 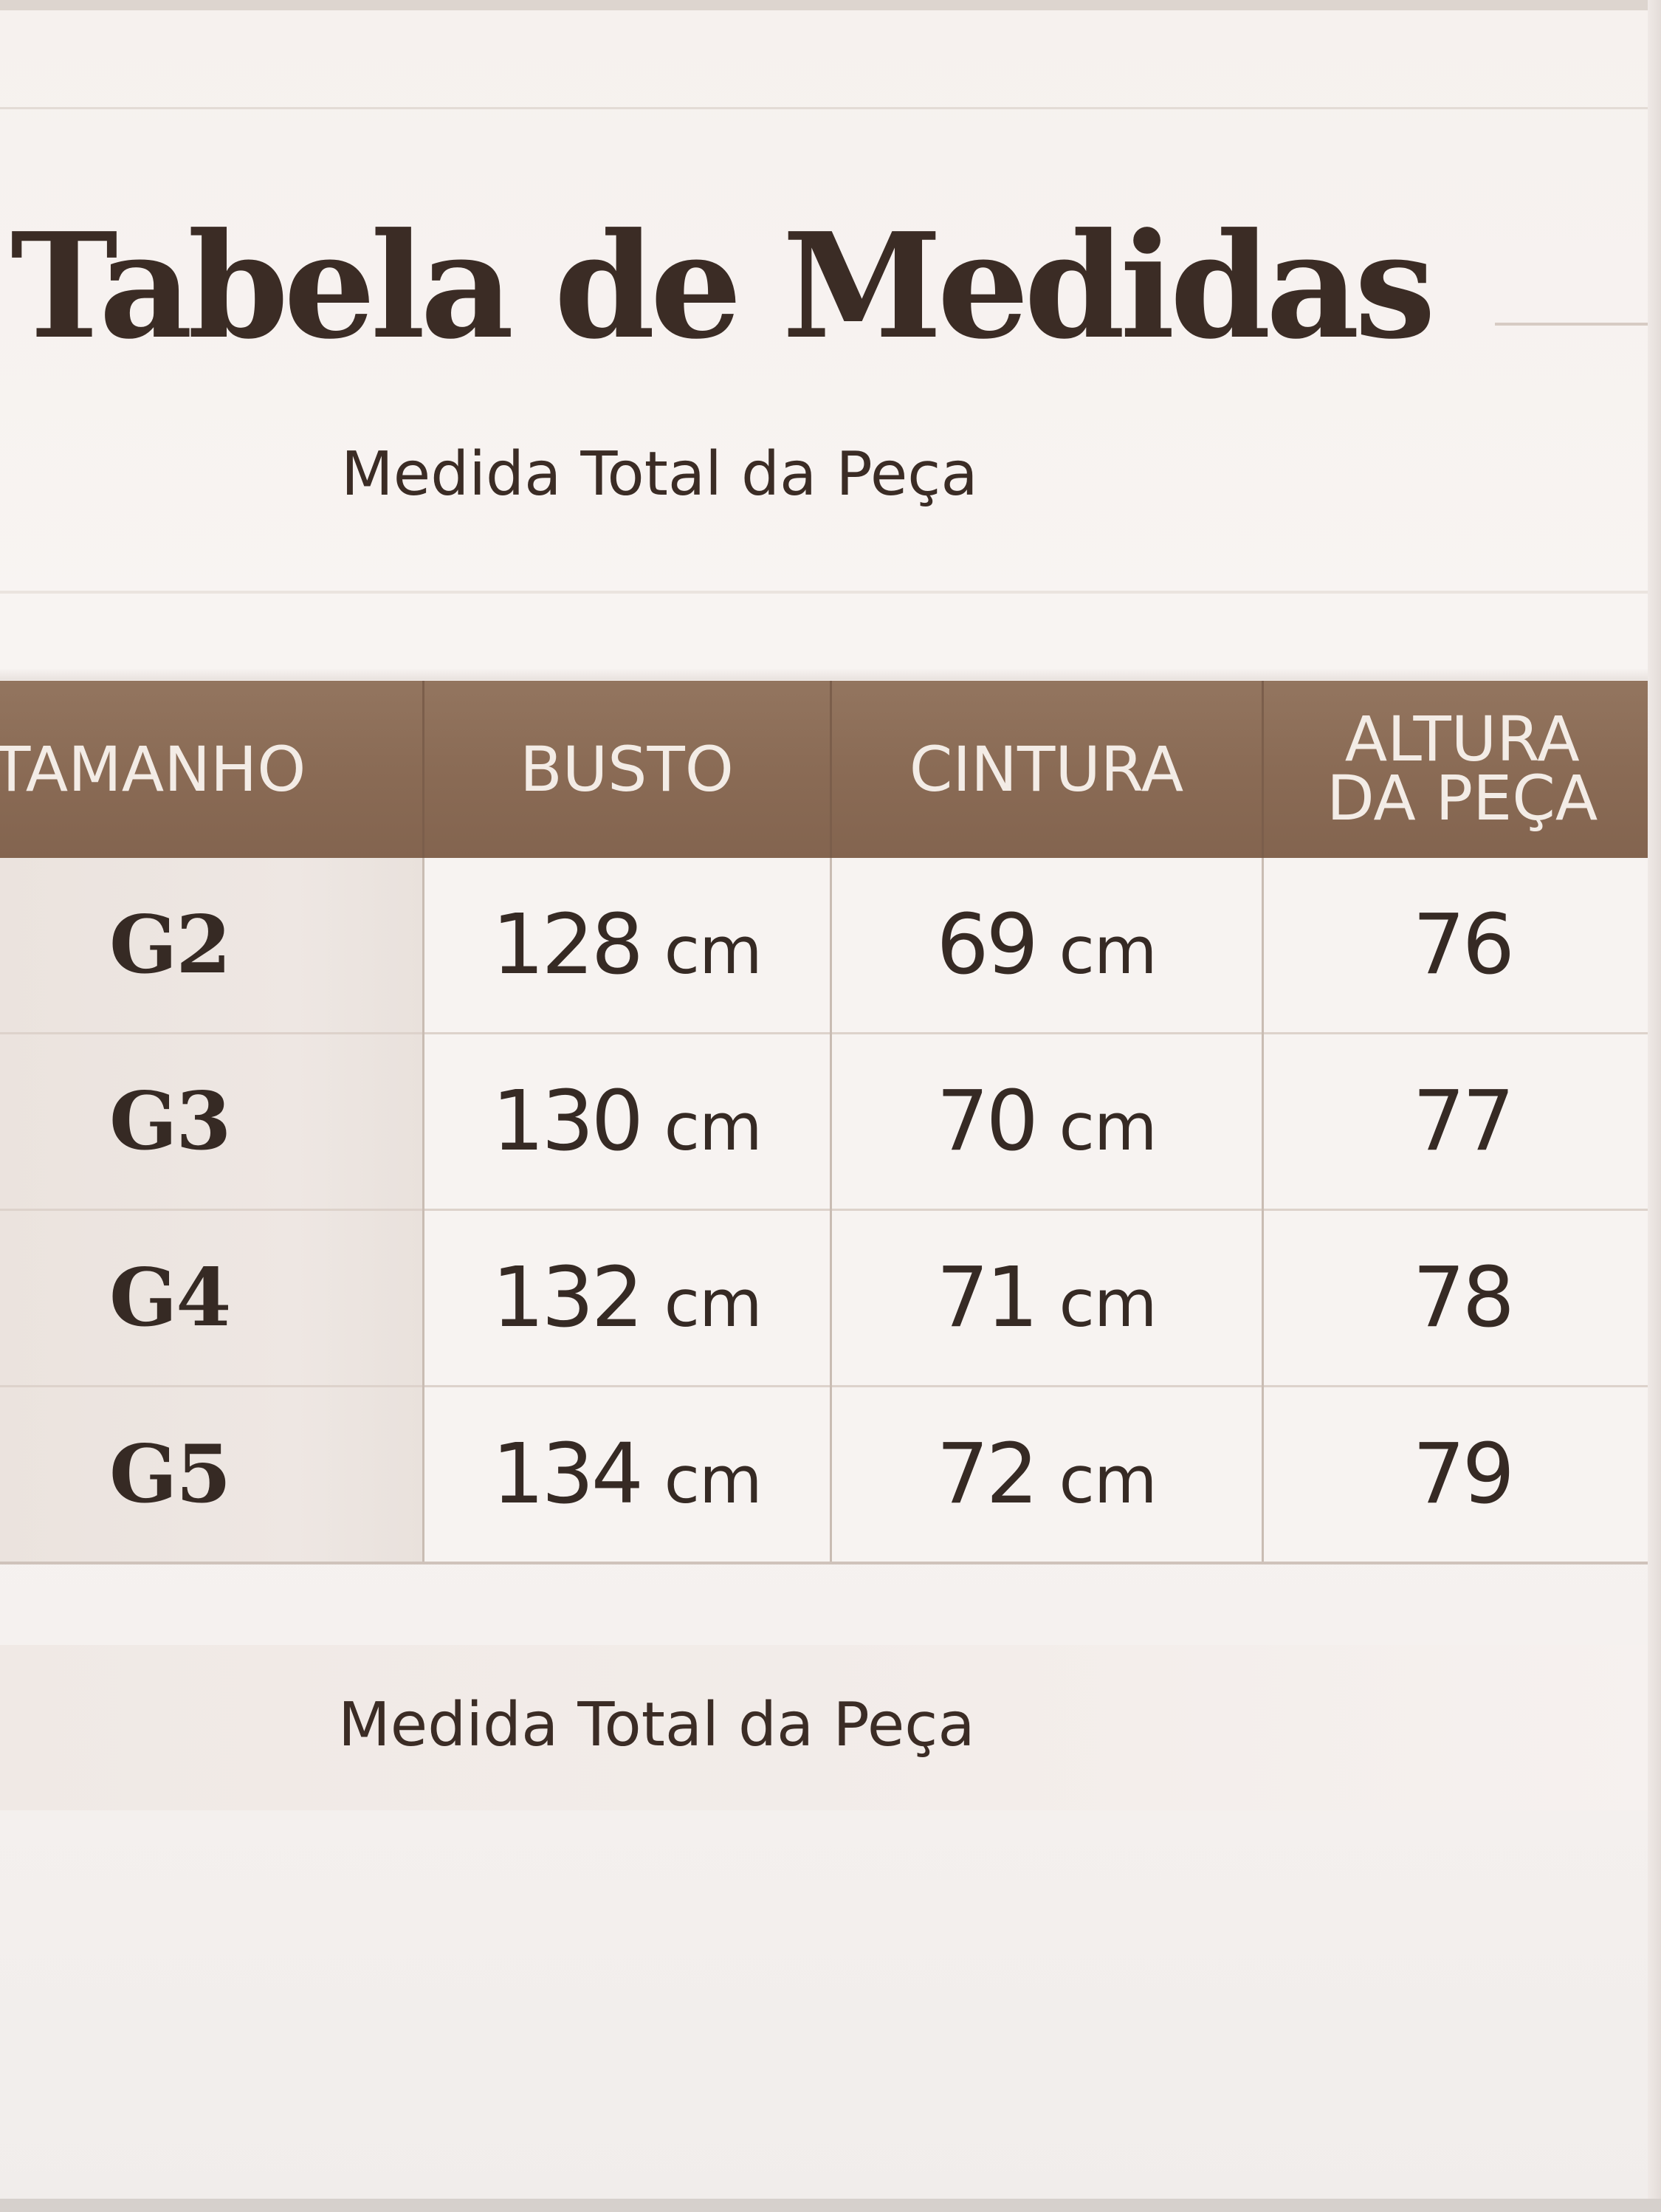 I want to click on table-row: G2 128 cm 69 cm 76, so click(x=830, y=946).